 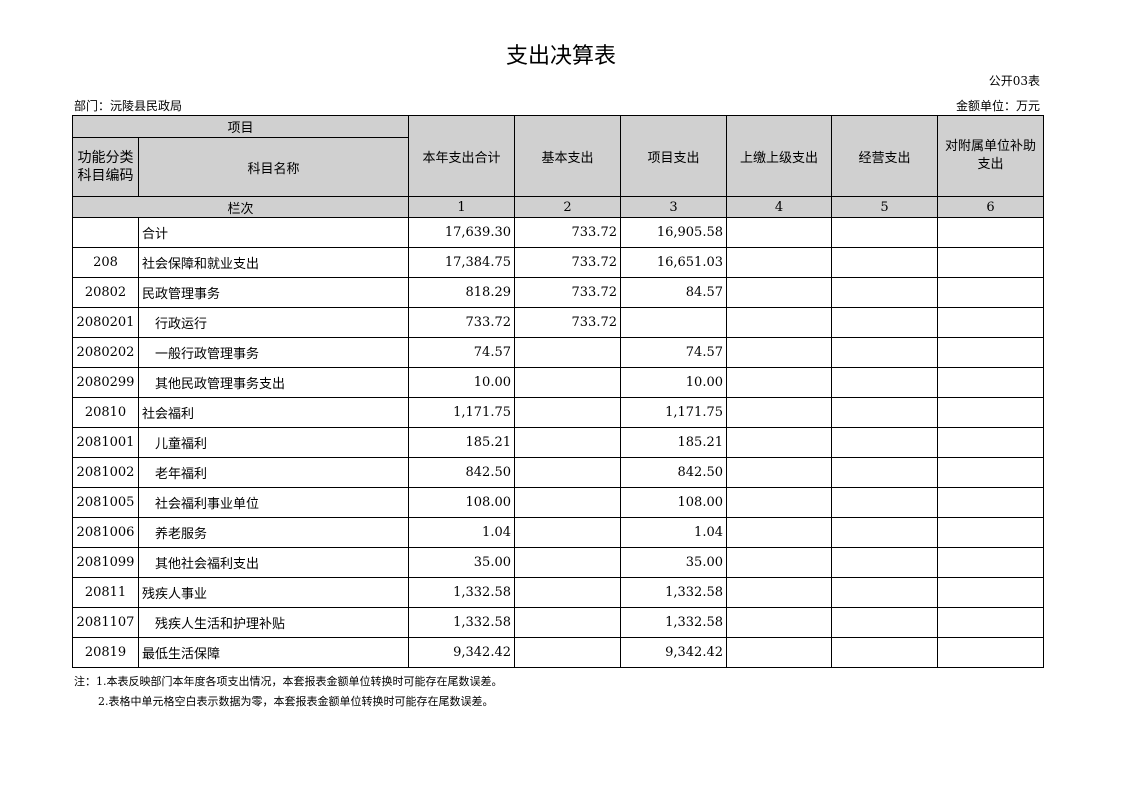 I want to click on amount-cell: 17,639.30, so click(x=461, y=232).